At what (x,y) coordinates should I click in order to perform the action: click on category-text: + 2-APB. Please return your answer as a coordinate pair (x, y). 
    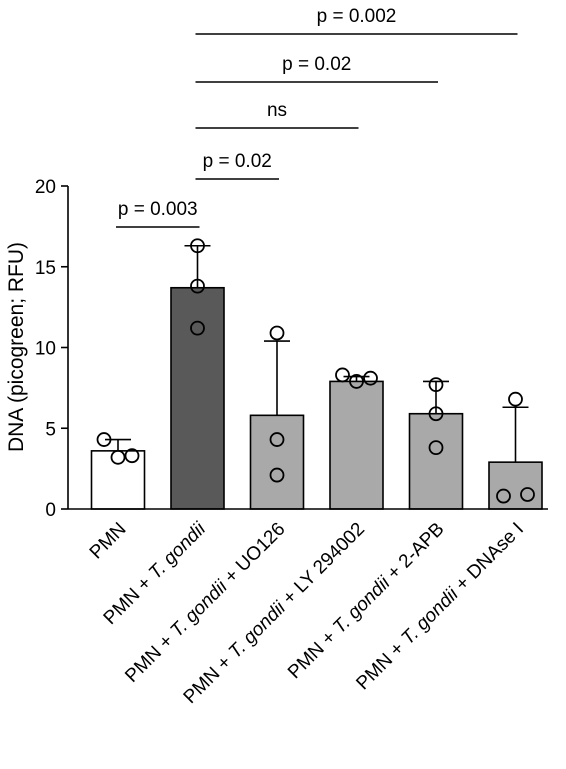
    Looking at the image, I should click on (414, 553).